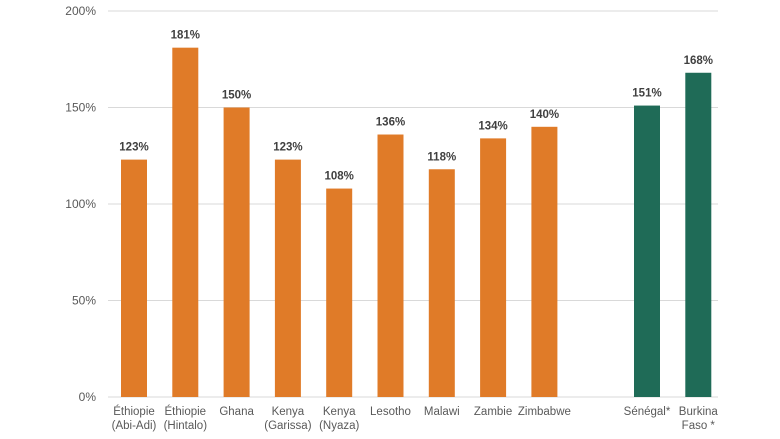  Describe the element at coordinates (698, 61) in the screenshot. I see `data-label: 168%` at that location.